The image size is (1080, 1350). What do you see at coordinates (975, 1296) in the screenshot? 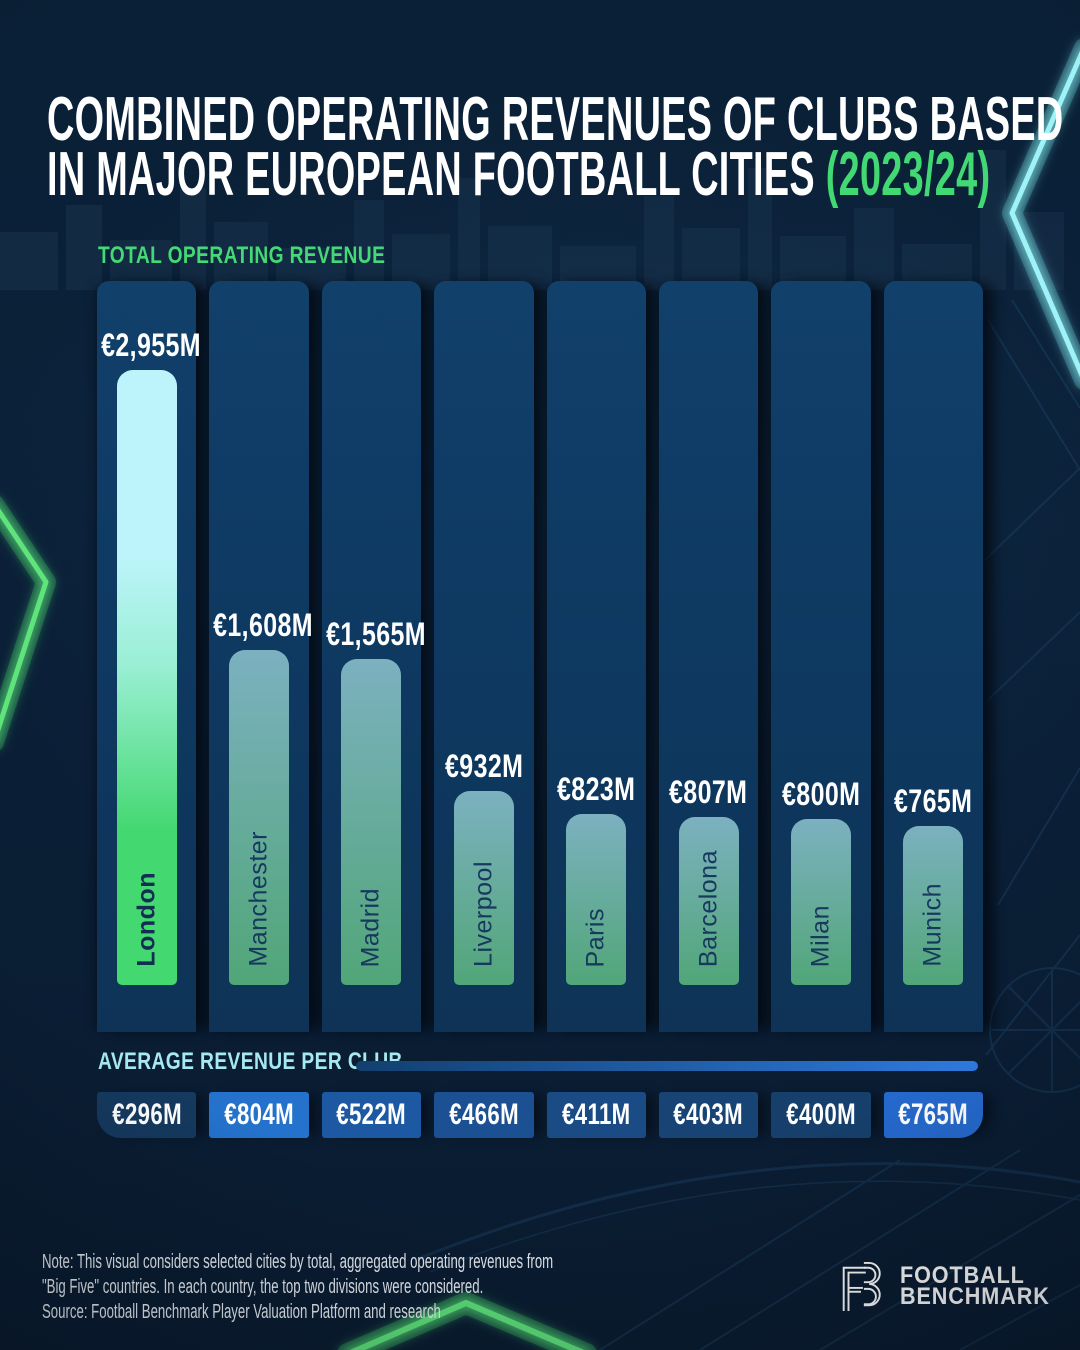
I see `logo-line-2: BENCHMARK` at bounding box center [975, 1296].